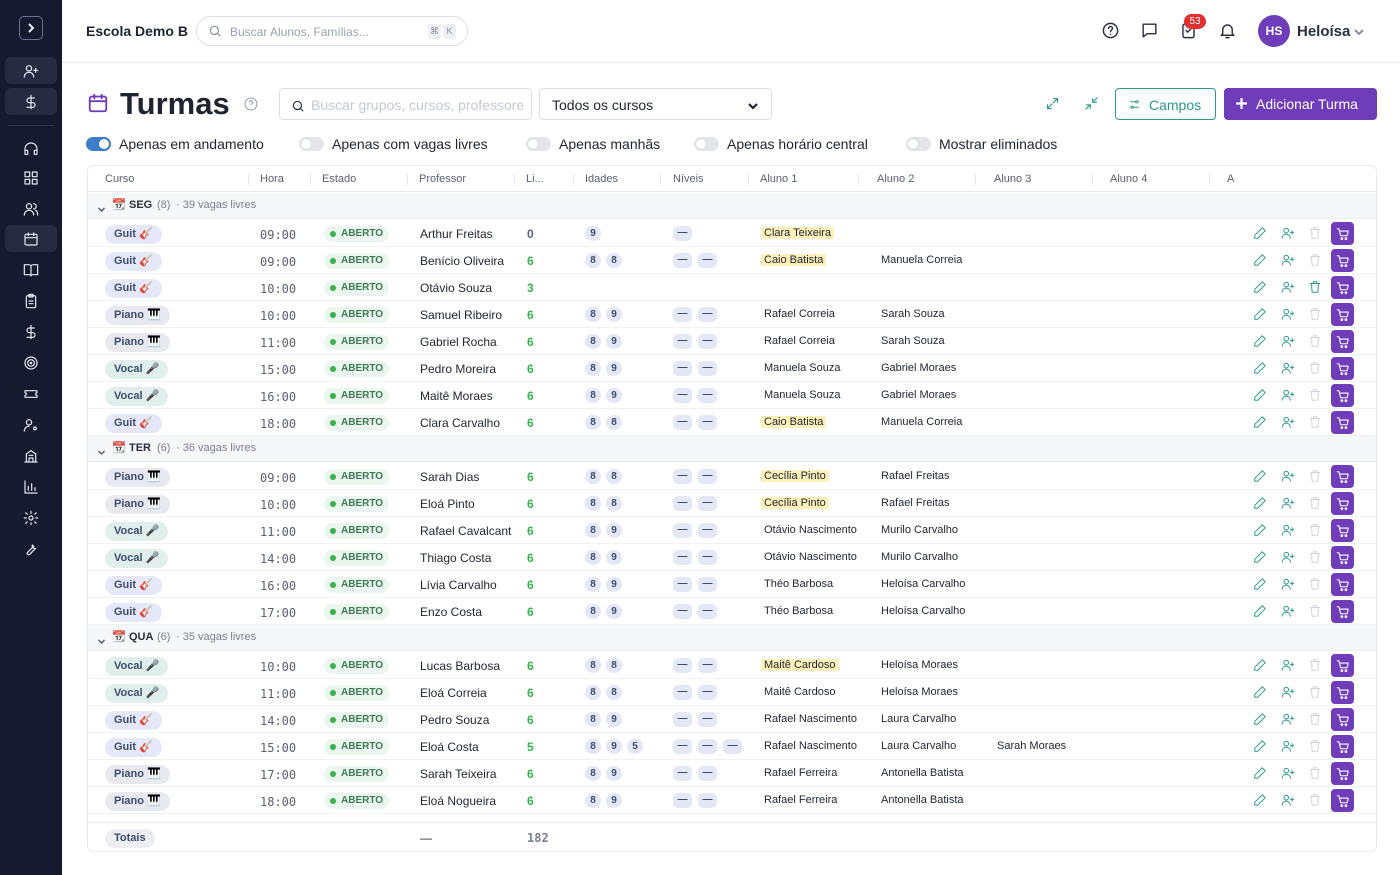 The width and height of the screenshot is (1400, 875). What do you see at coordinates (1324, 31) in the screenshot?
I see `user-name: Heloísa` at bounding box center [1324, 31].